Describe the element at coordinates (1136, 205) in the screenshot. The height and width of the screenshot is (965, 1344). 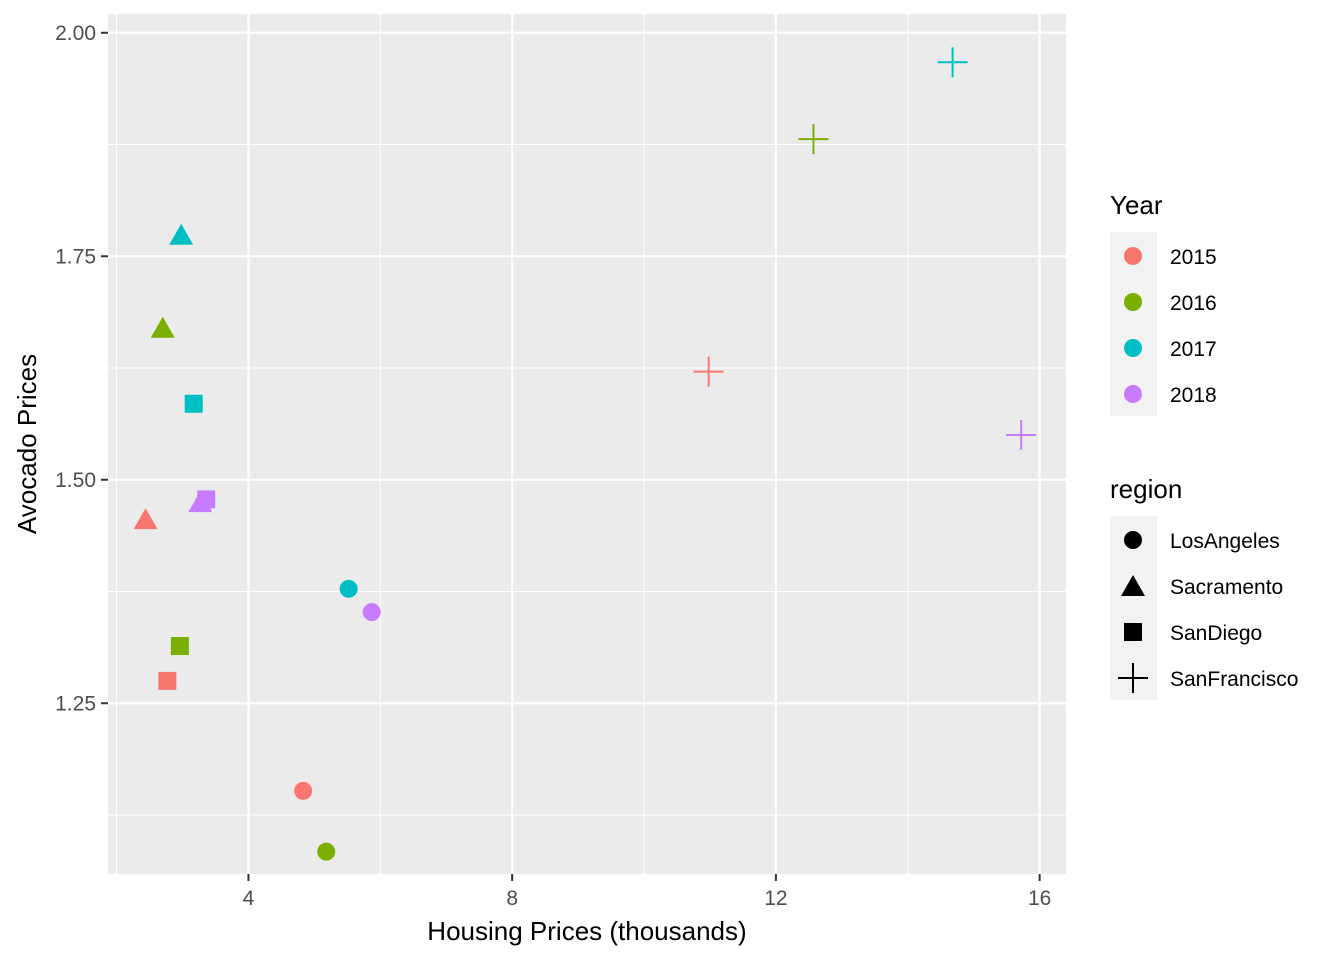
I see `legend-year-title: Year` at that location.